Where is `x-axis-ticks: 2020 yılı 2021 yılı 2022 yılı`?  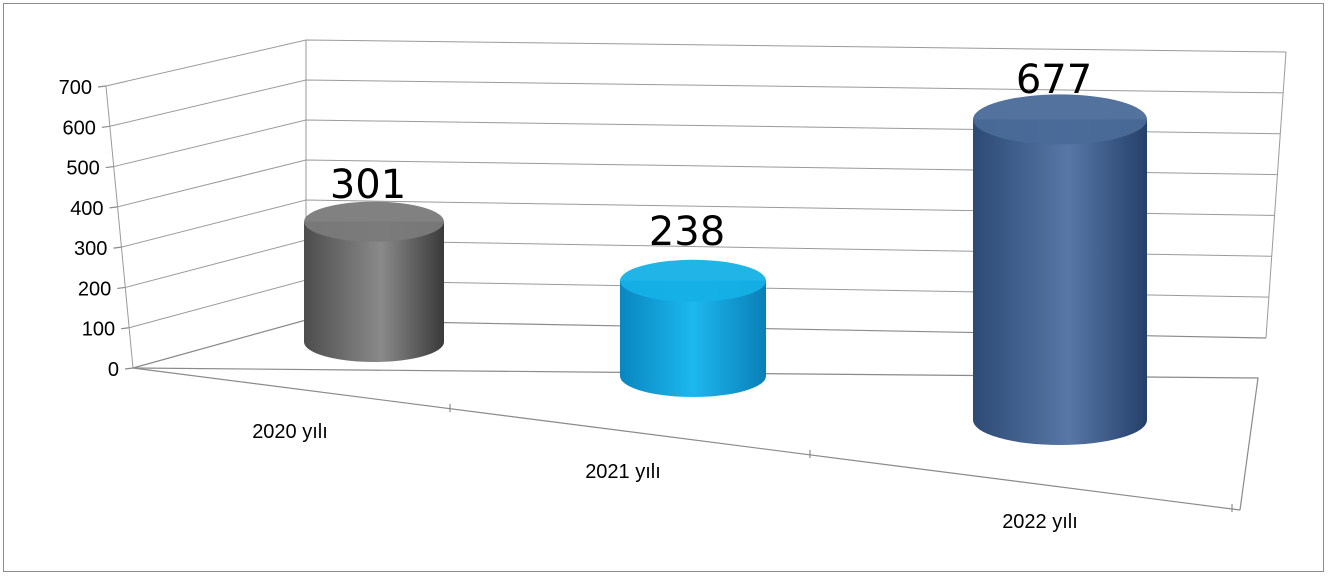
x-axis-ticks: 2020 yılı 2021 yılı 2022 yılı is located at coordinates (665, 477).